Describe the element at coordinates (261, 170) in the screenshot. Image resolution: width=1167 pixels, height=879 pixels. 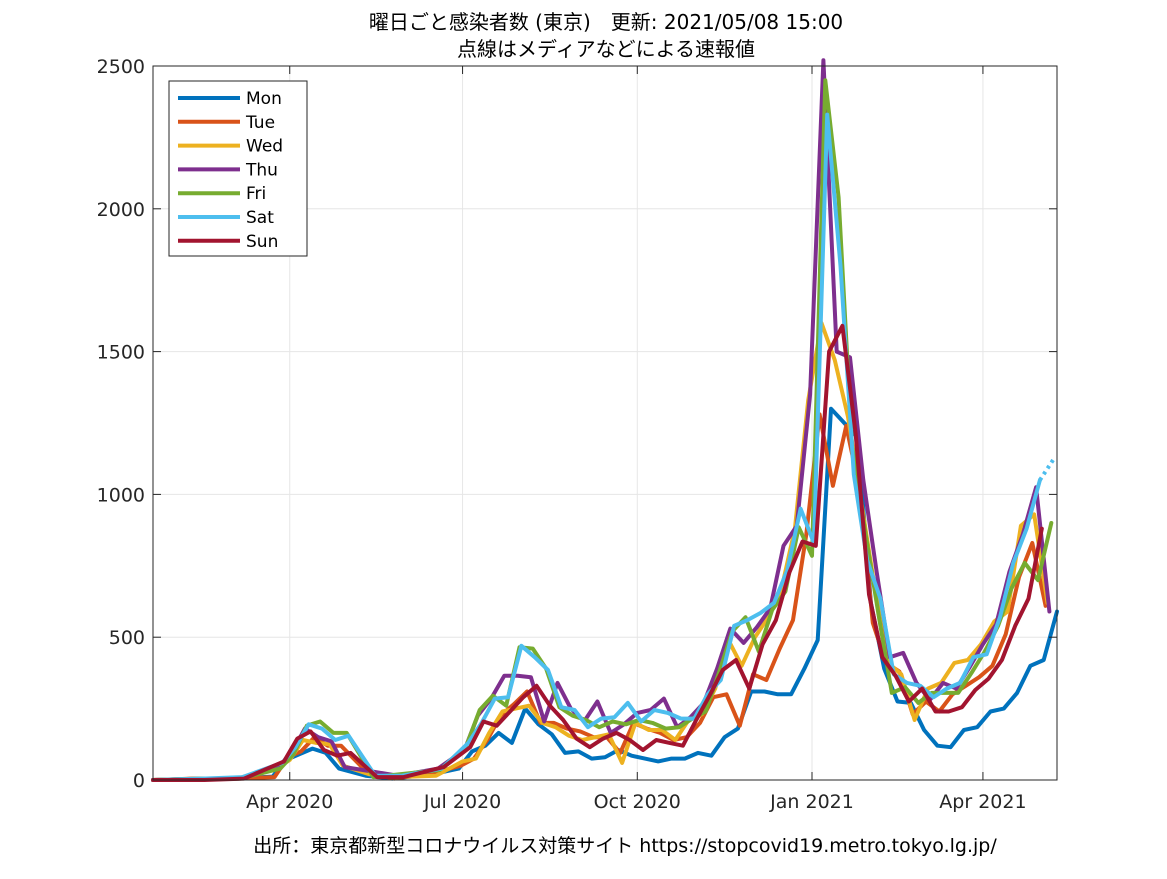
I see `legend-label-thu: Thu` at that location.